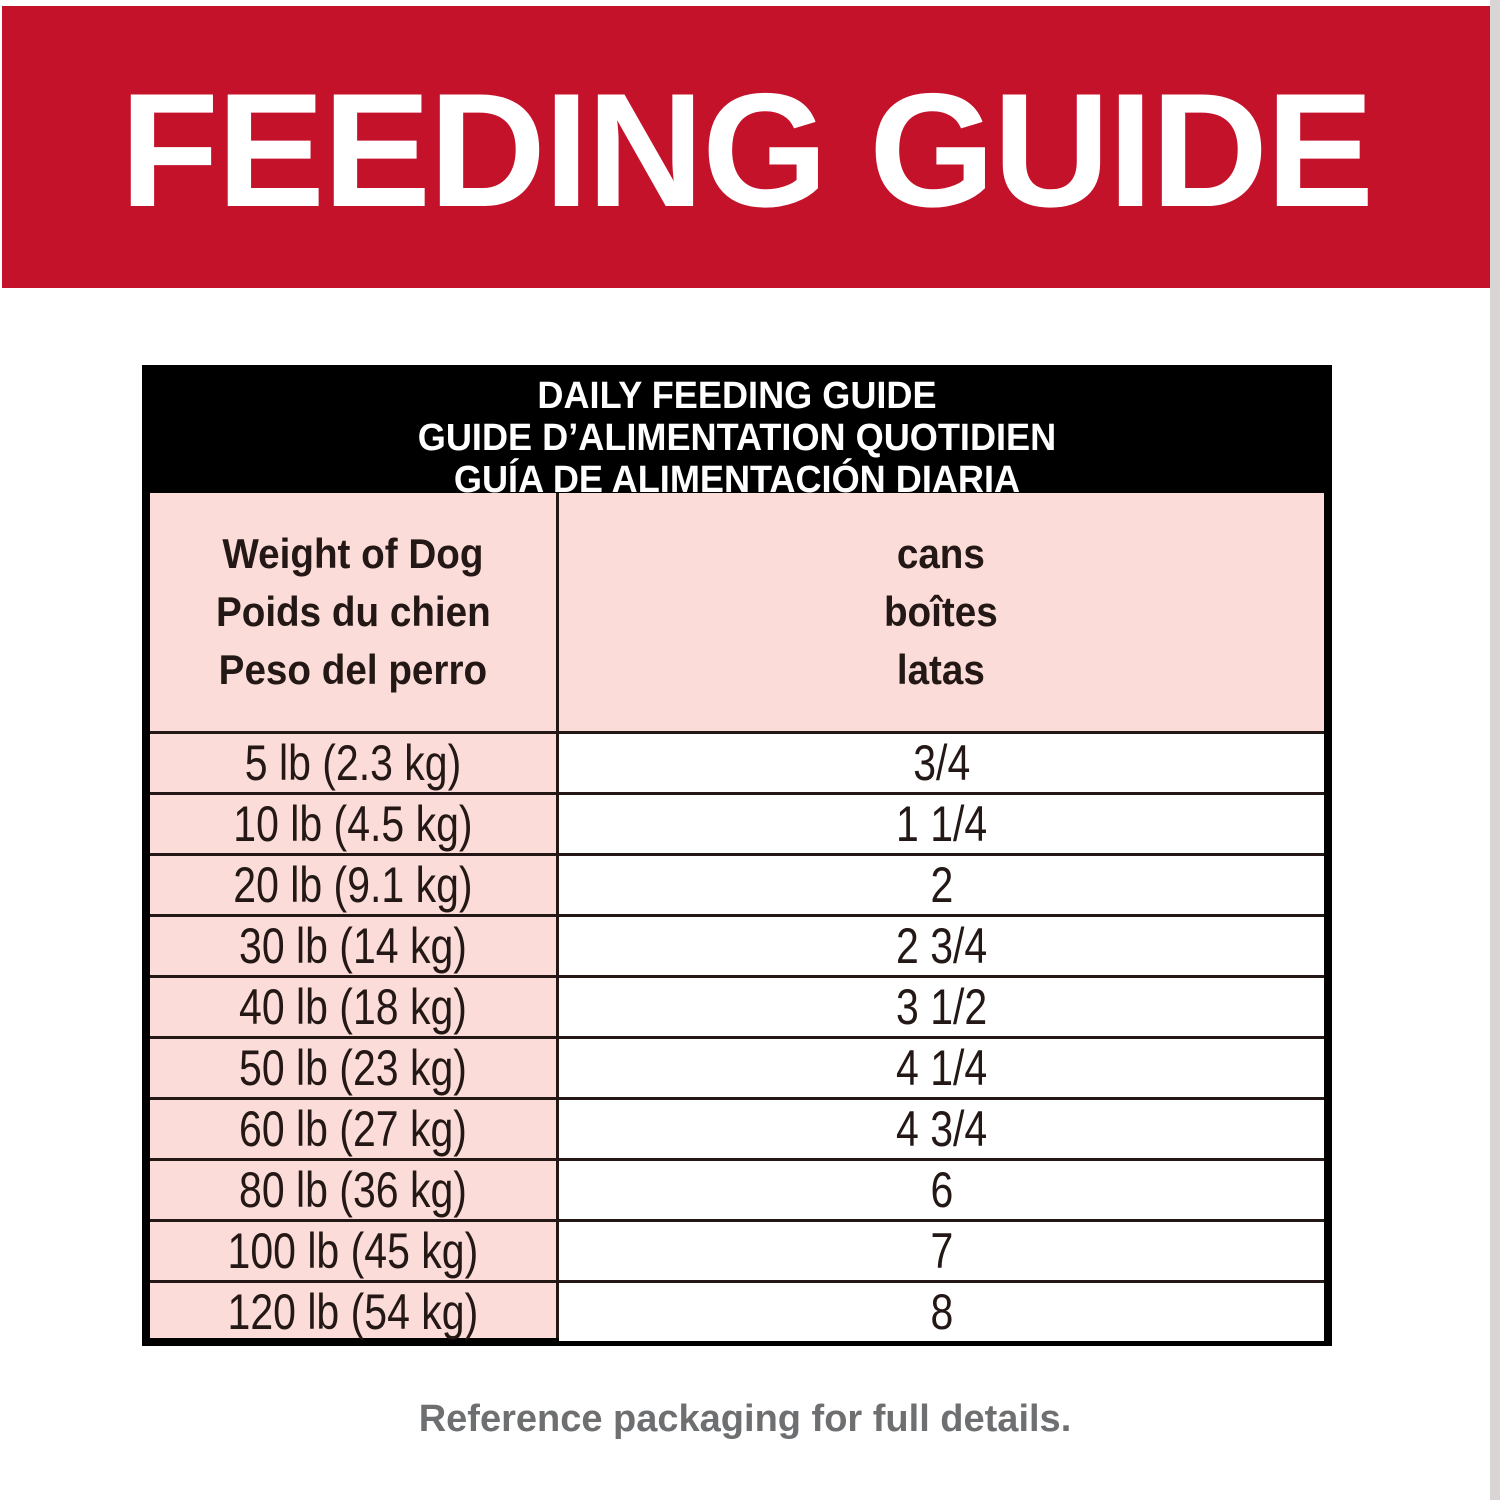 The image size is (1500, 1500). I want to click on weight-cell: 60 lb (27 kg), so click(353, 1129).